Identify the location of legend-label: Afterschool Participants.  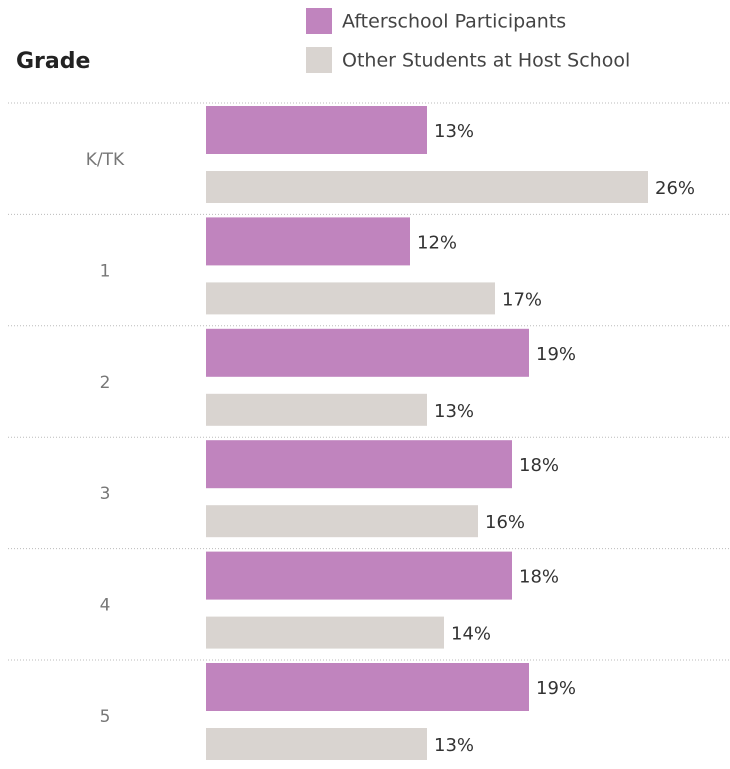
(454, 22).